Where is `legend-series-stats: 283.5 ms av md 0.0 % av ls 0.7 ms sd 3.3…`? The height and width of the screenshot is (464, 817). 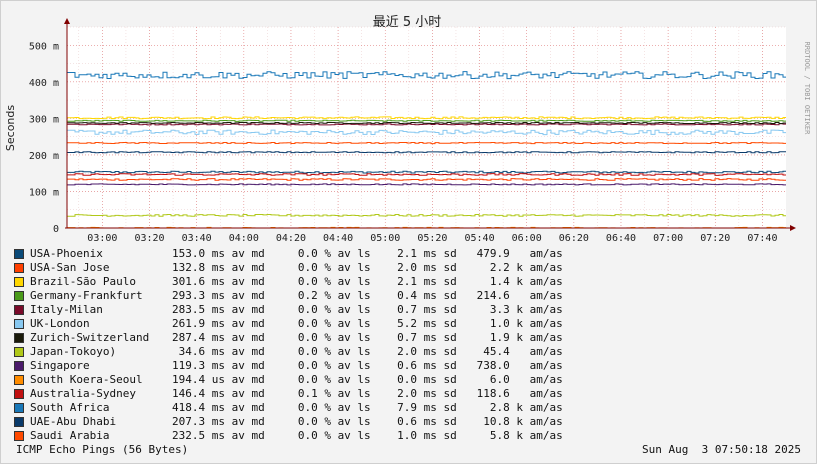
legend-series-stats: 283.5 ms av md 0.0 % av ls 0.7 ms sd 3.3… is located at coordinates (367, 309).